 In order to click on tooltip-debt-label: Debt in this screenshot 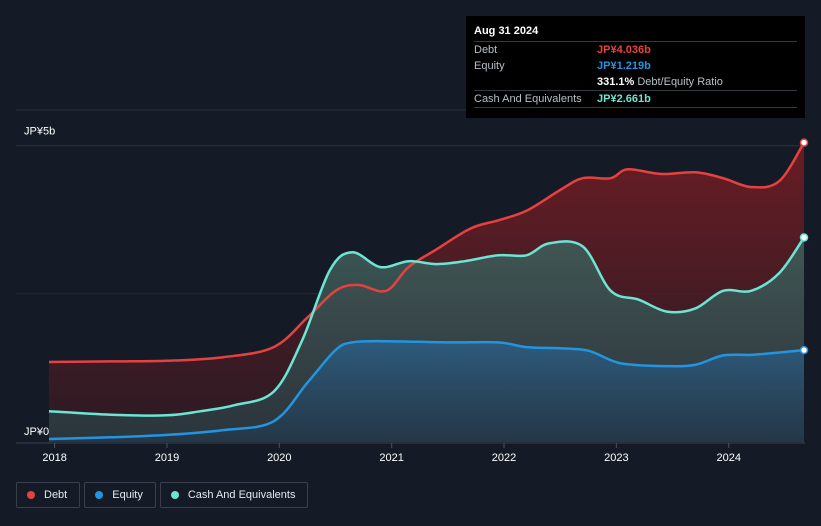, I will do `click(486, 50)`.